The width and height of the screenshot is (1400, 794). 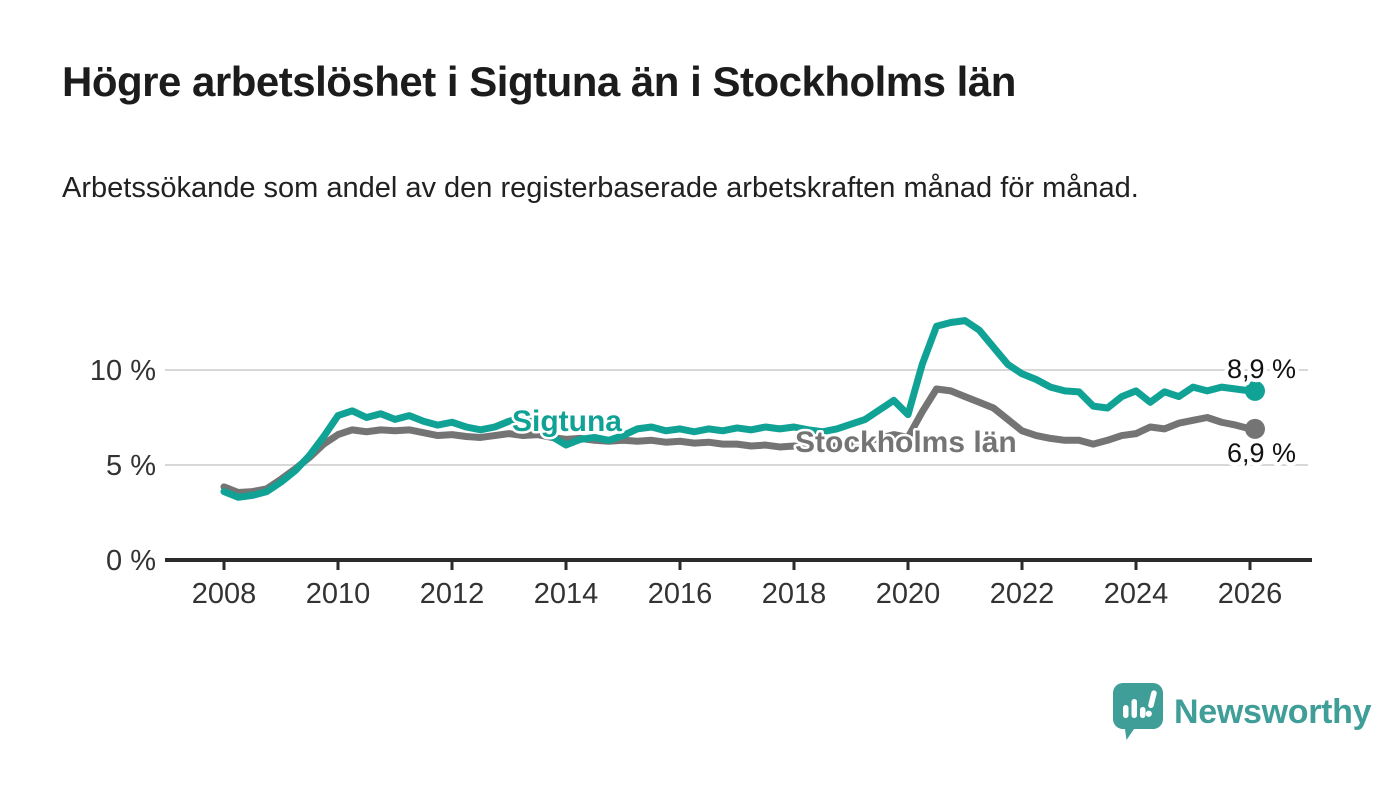 I want to click on series-label-sigtuna: Sigtuna, so click(x=567, y=421).